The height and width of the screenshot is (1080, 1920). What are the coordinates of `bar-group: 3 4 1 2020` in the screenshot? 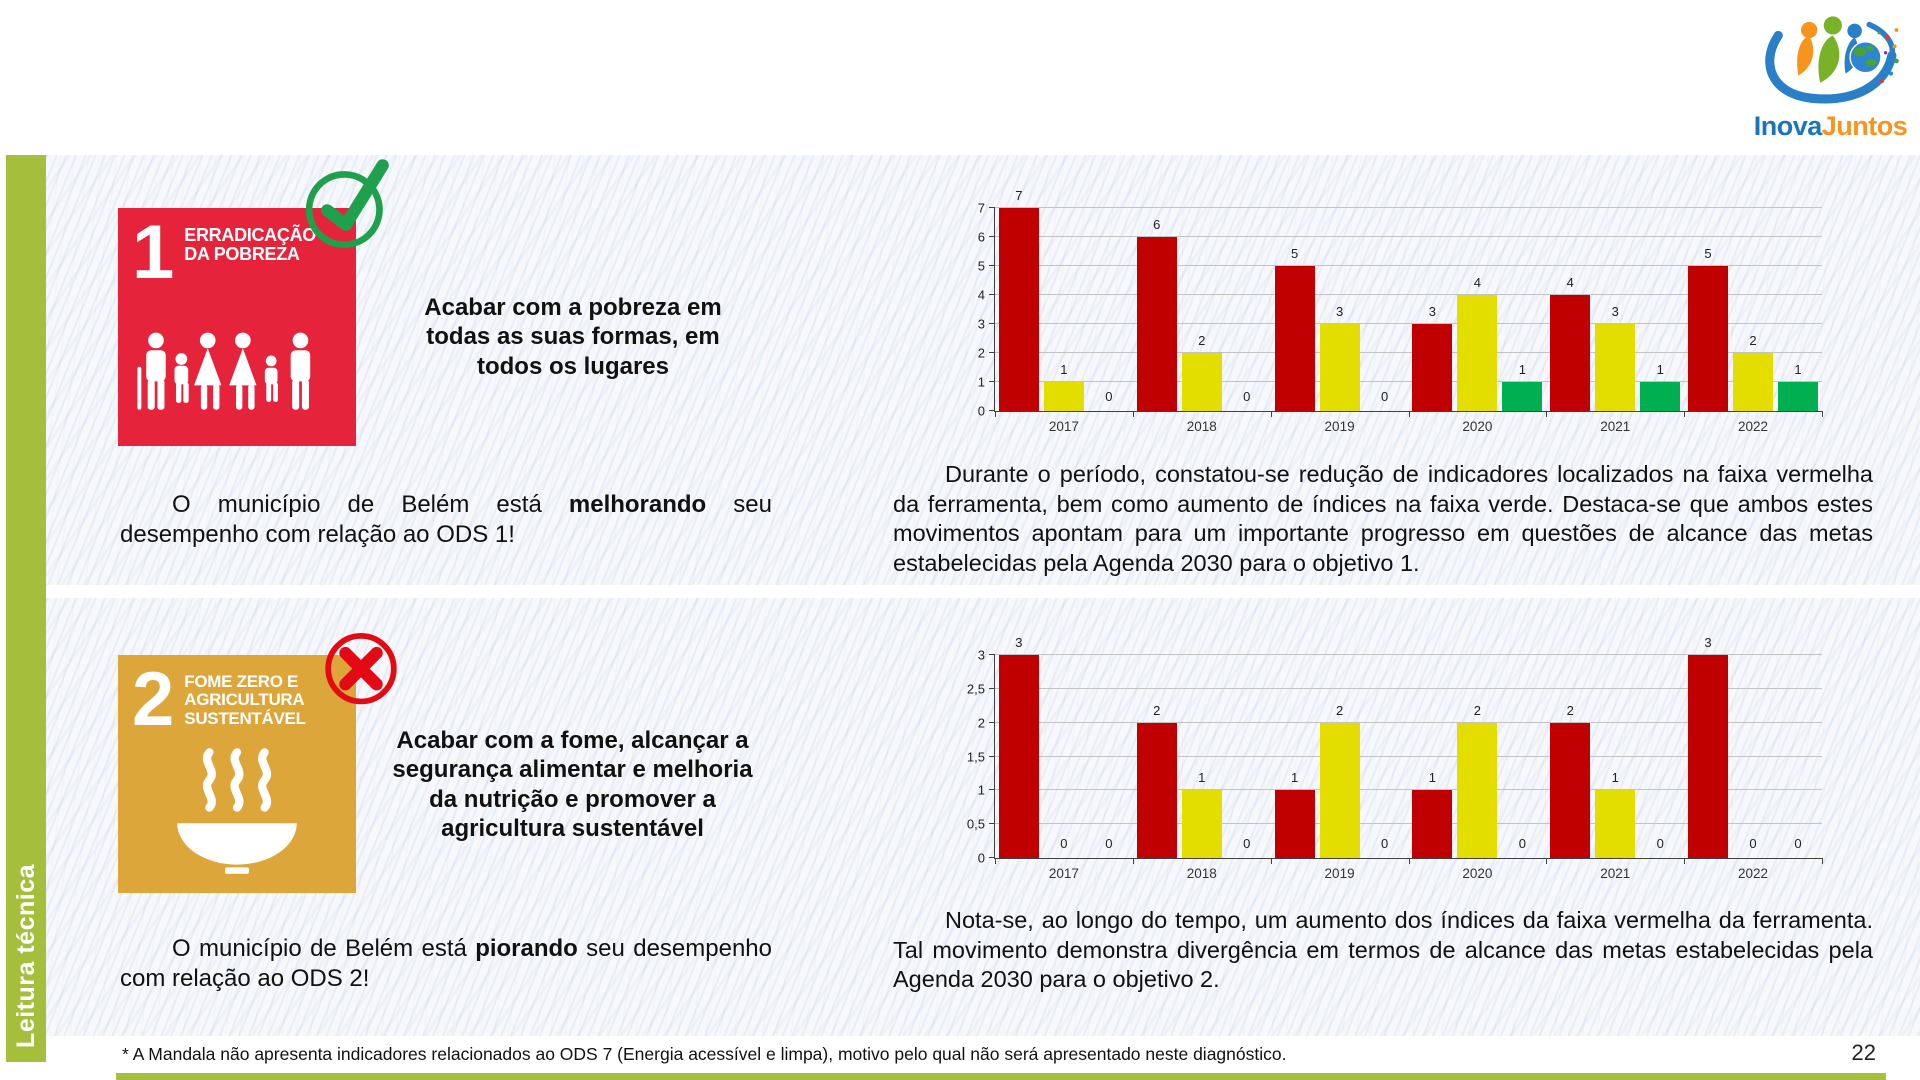 It's located at (1477, 321).